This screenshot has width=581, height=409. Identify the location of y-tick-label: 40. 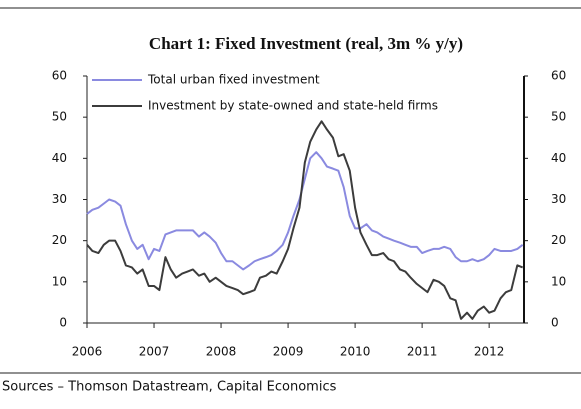
(59, 158).